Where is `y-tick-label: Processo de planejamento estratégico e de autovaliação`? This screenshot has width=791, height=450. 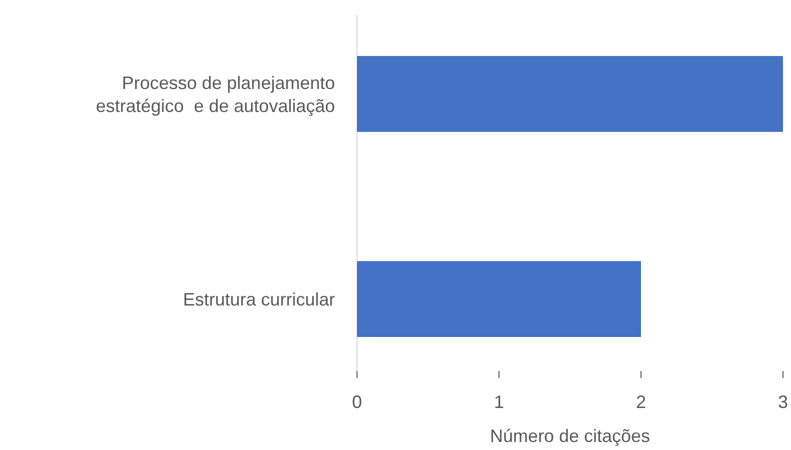
y-tick-label: Processo de planejamento estratégico e de autovaliação is located at coordinates (215, 94).